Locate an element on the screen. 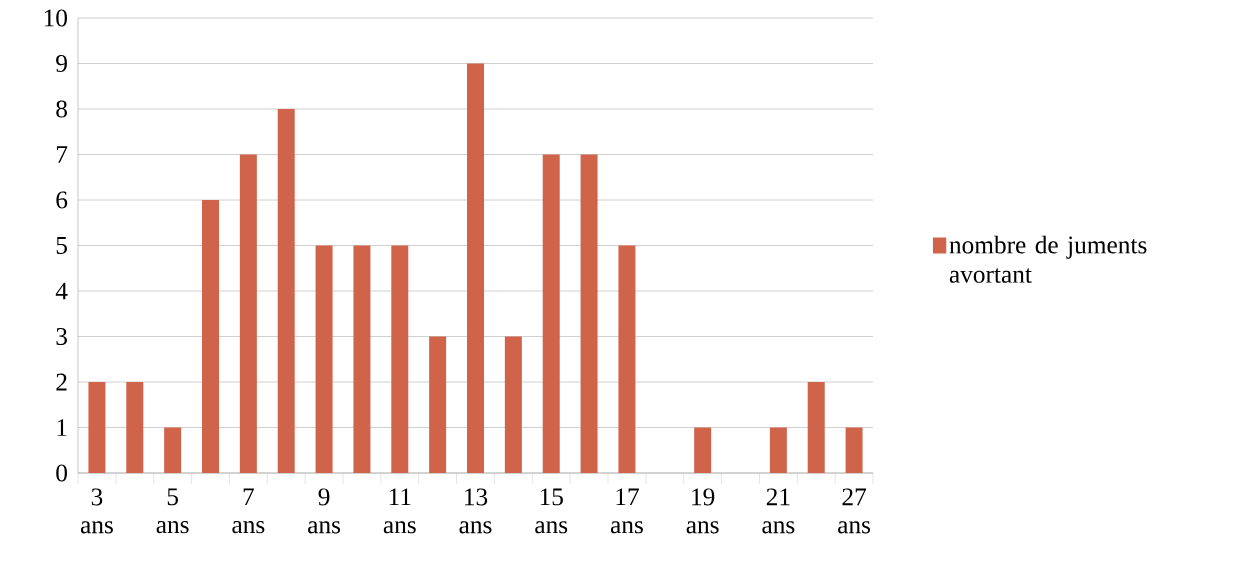 This screenshot has width=1242, height=583. y-tick-label: 10 is located at coordinates (55, 18).